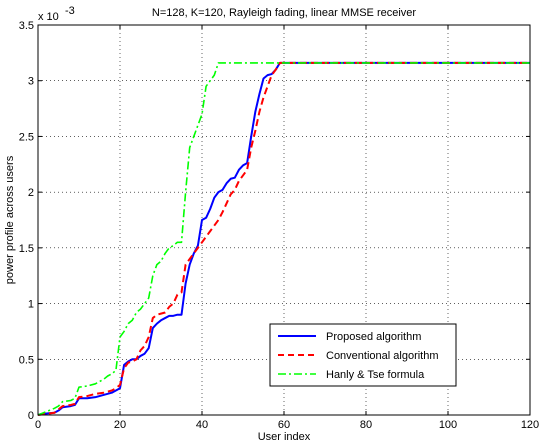 This screenshot has width=545, height=446. Describe the element at coordinates (70, 11) in the screenshot. I see `y-scale-exponent: -3` at that location.